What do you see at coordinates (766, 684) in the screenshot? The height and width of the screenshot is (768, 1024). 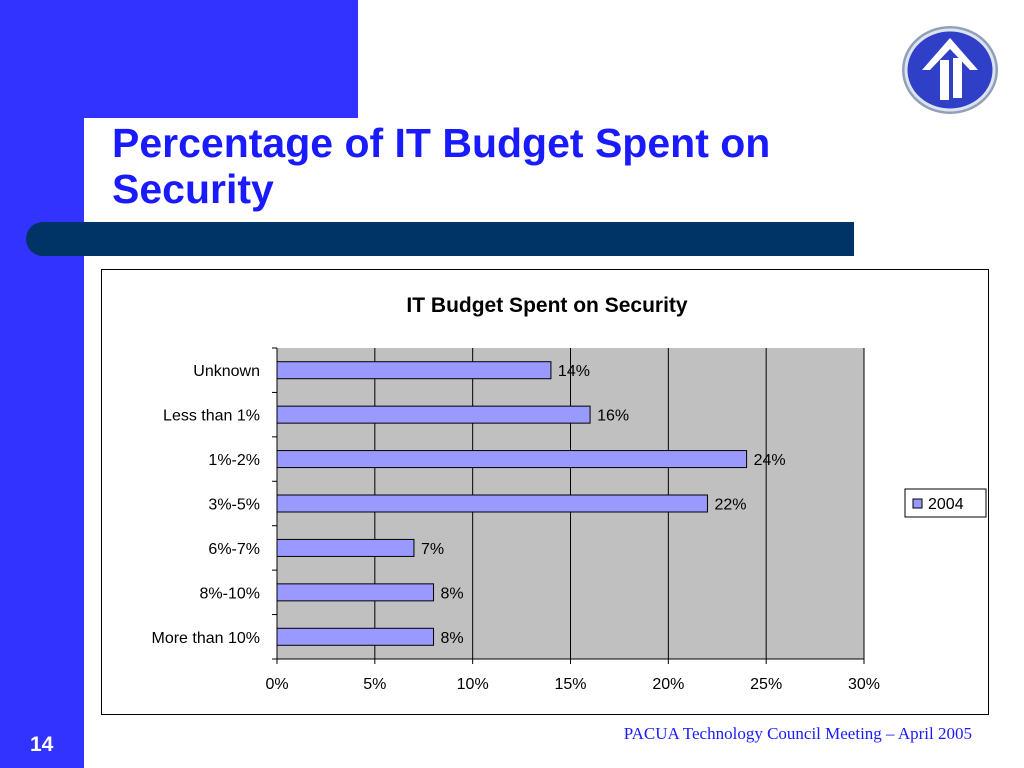 I see `x-tick-label: 25%` at bounding box center [766, 684].